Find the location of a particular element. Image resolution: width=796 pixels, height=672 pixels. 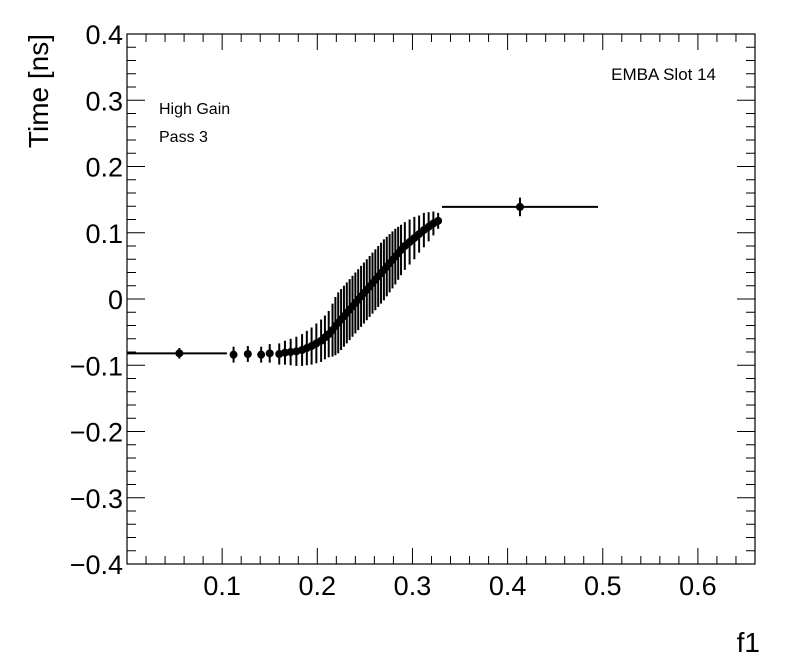

x-tick-label: 0.1 is located at coordinates (222, 586).